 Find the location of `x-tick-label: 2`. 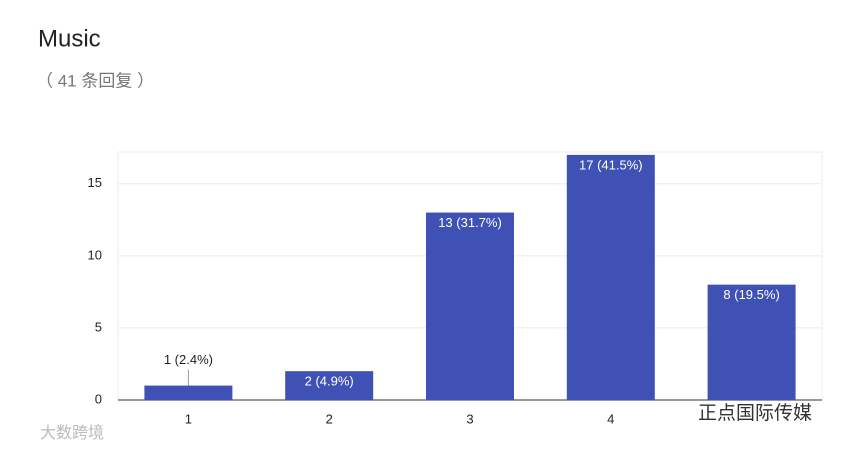

x-tick-label: 2 is located at coordinates (329, 418).